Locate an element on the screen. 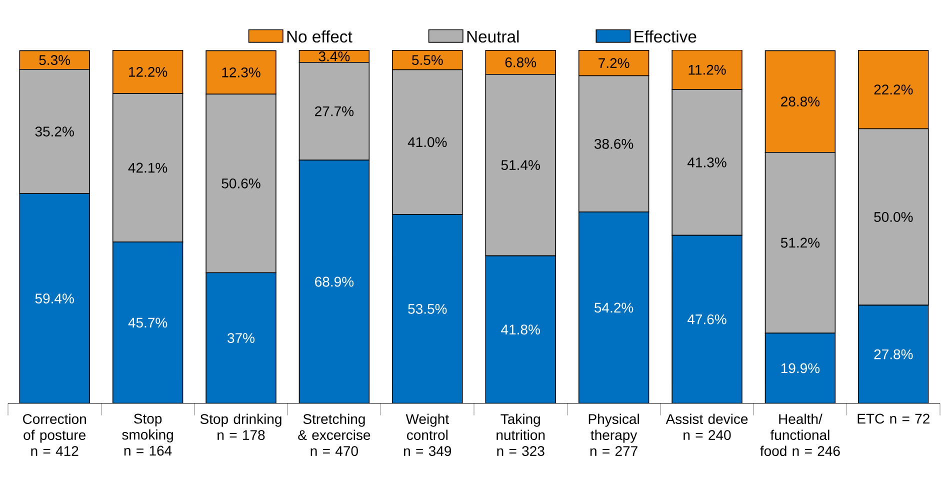 The width and height of the screenshot is (941, 486). x-tick-label: Physical therapy n = 277 is located at coordinates (613, 435).